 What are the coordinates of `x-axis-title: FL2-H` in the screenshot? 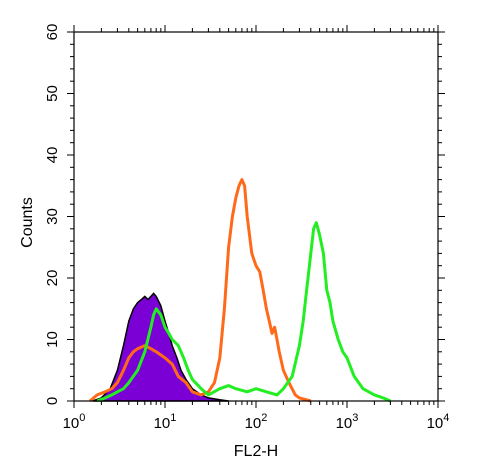 It's located at (256, 451).